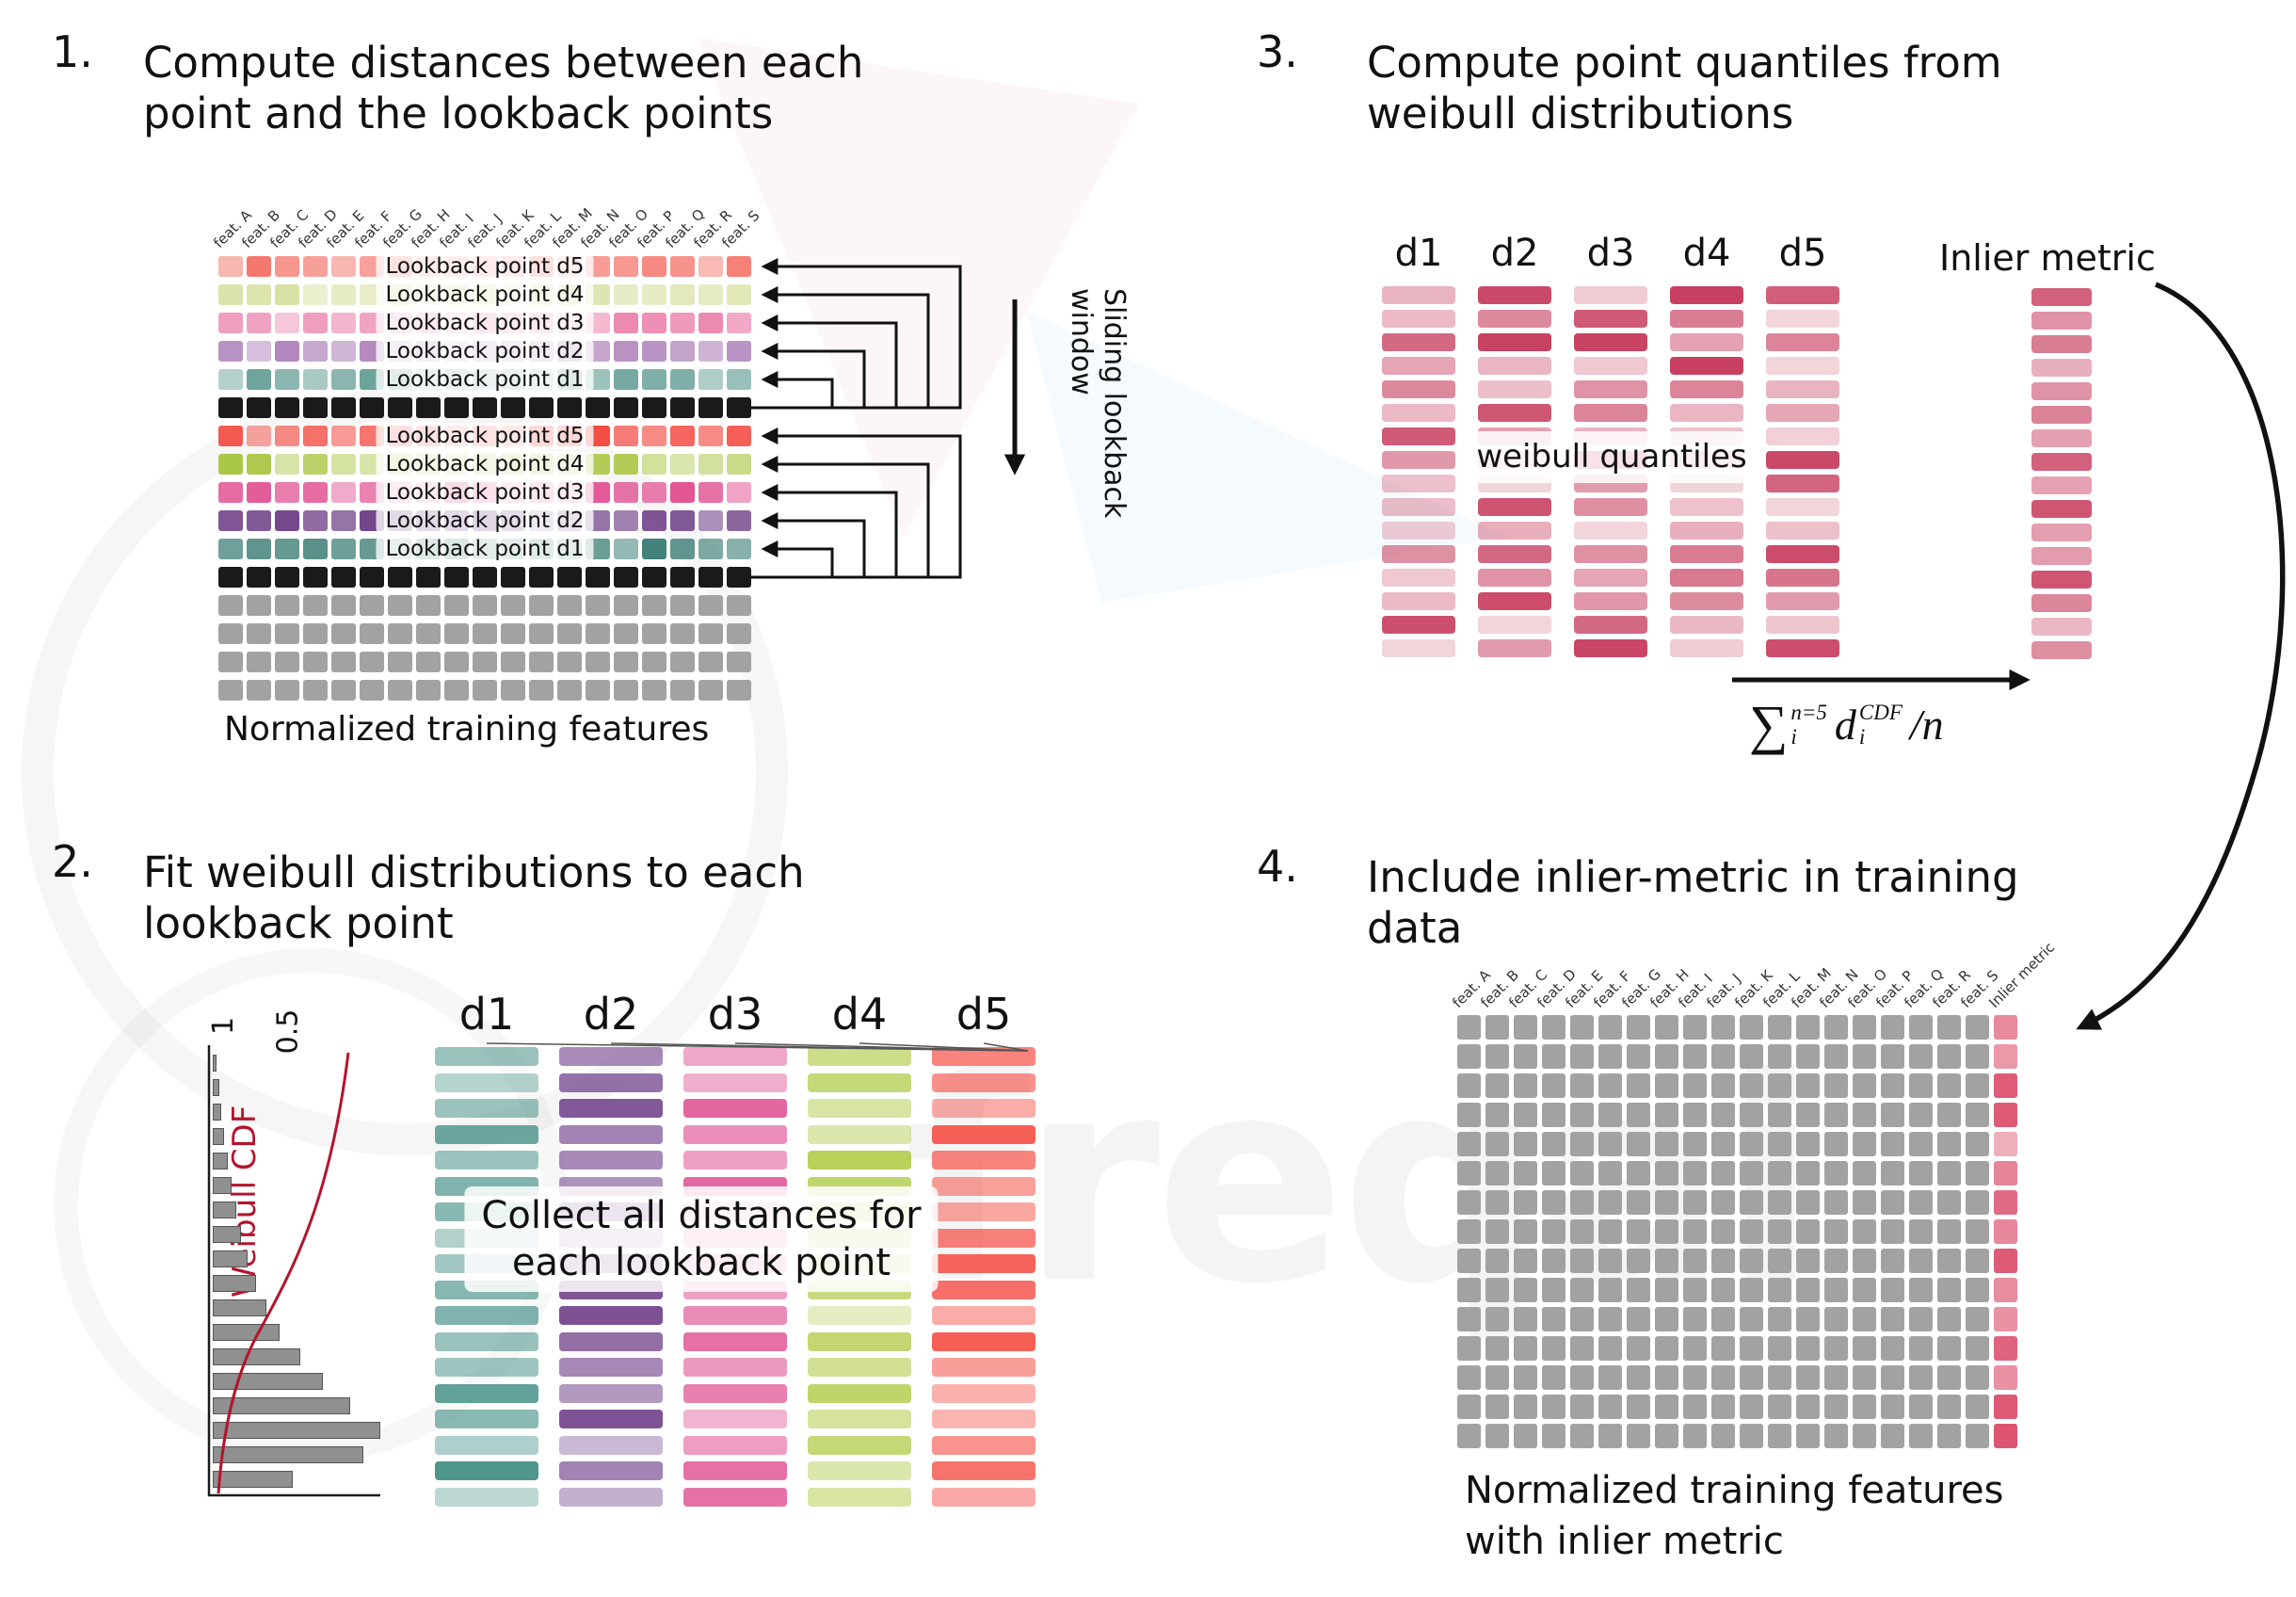  Describe the element at coordinates (1278, 866) in the screenshot. I see `step4-number: 4.` at that location.